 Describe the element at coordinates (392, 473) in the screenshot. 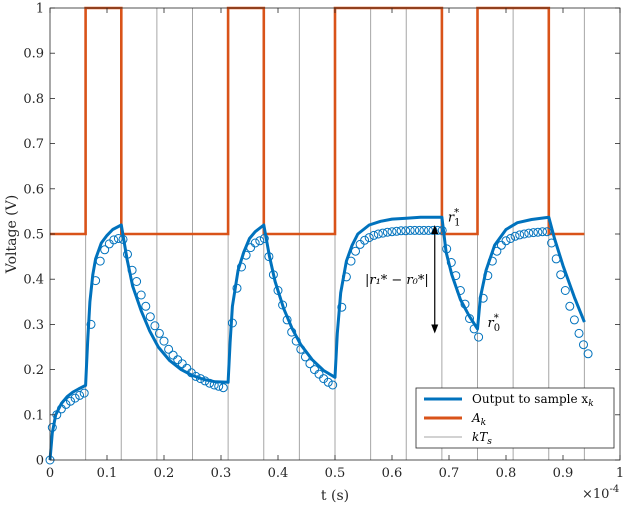

I see `x-tick-label: 0.6` at that location.